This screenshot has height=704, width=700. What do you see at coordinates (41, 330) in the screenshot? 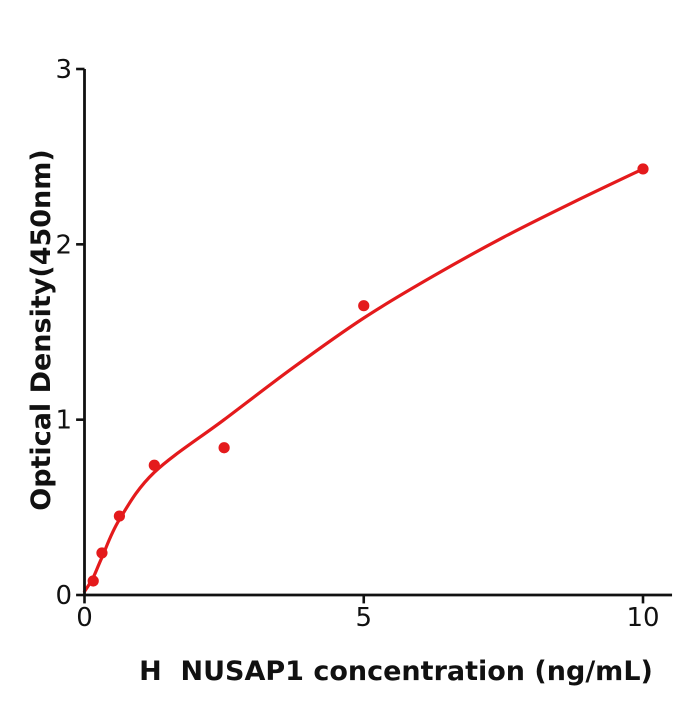
I see `y-axis-title: Optical Density(450nm)` at bounding box center [41, 330].